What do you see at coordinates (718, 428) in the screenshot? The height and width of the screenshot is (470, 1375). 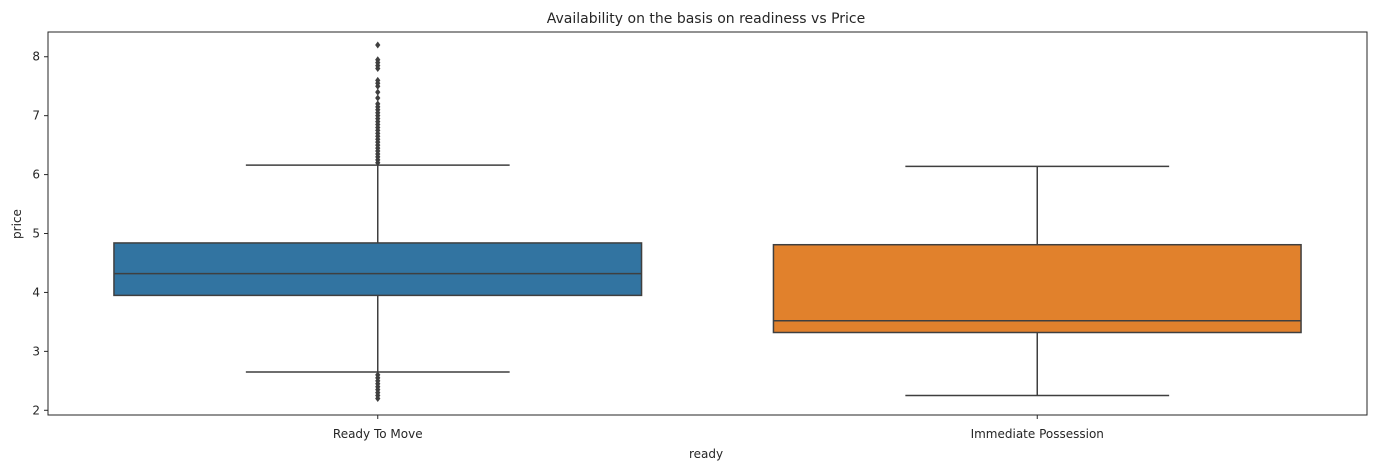 I see `x-axis: Ready To Move Immediate Possession` at bounding box center [718, 428].